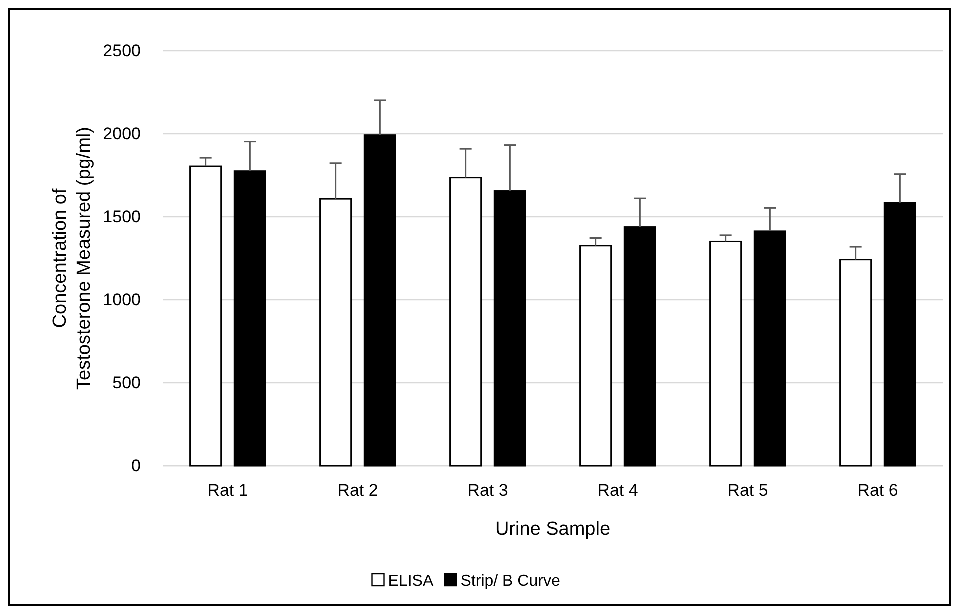 The image size is (959, 614). I want to click on y-tick-label: 2500, so click(122, 51).